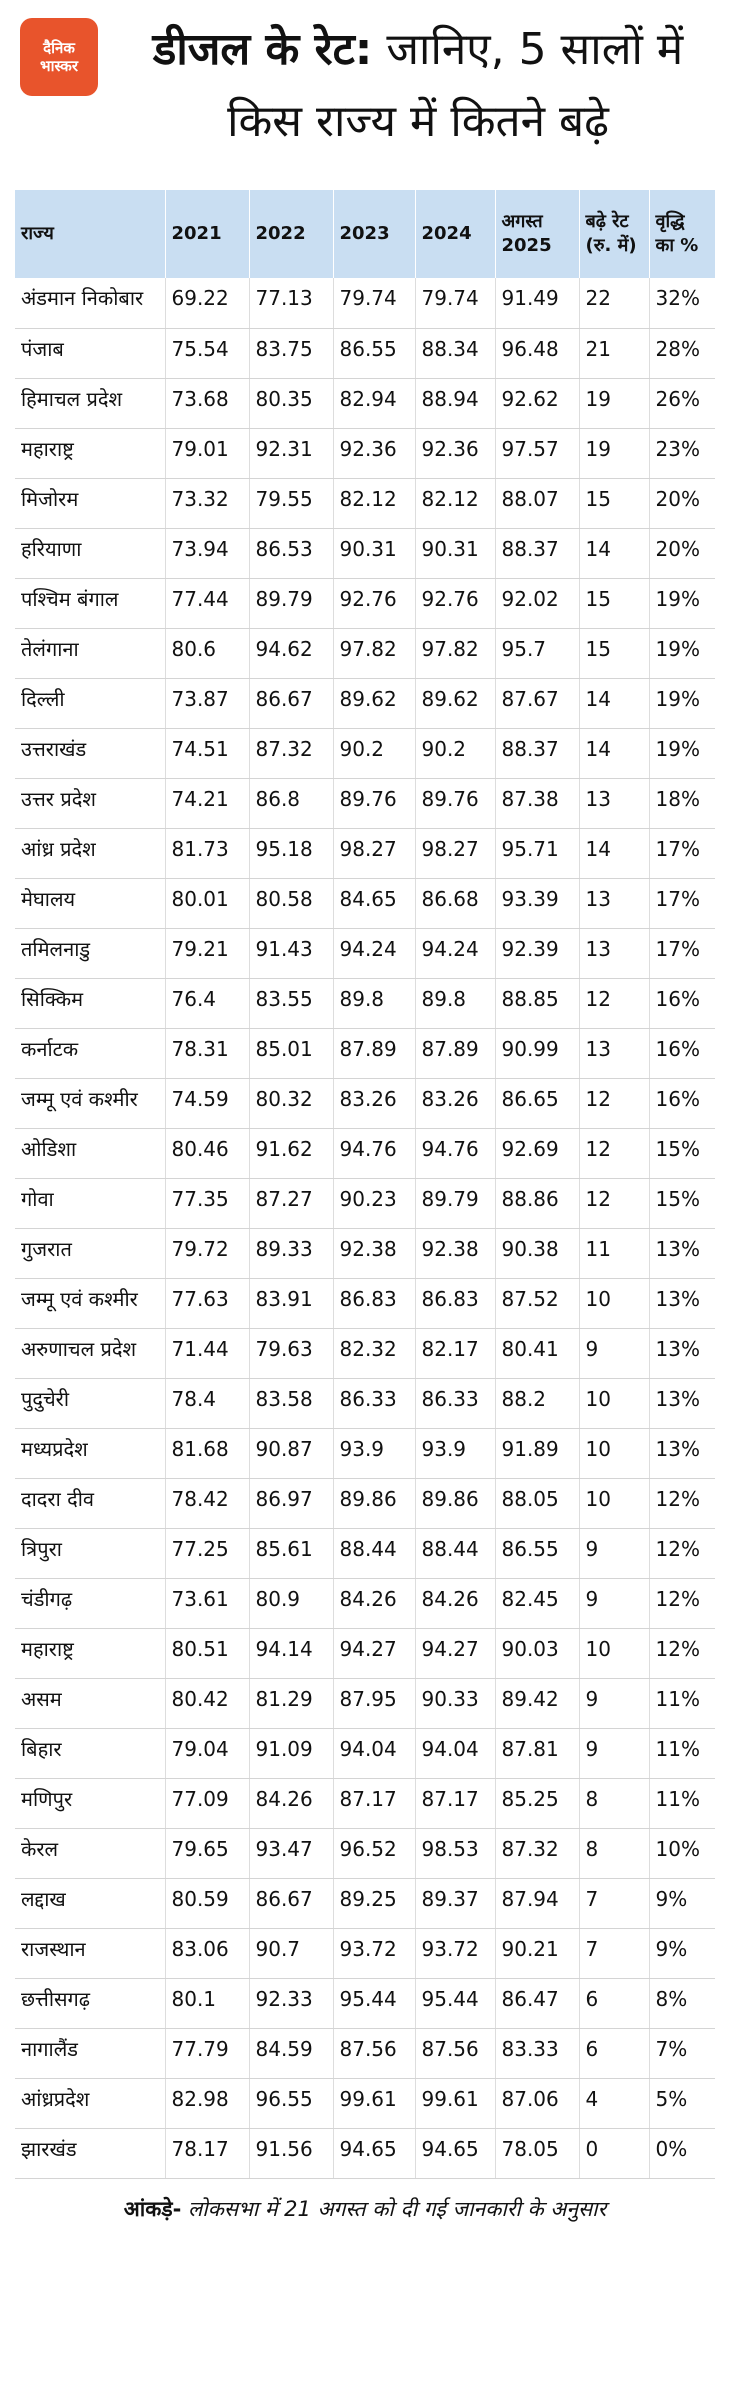 Image resolution: width=730 pixels, height=2386 pixels. Describe the element at coordinates (374, 853) in the screenshot. I see `value-cell: 98.27` at that location.